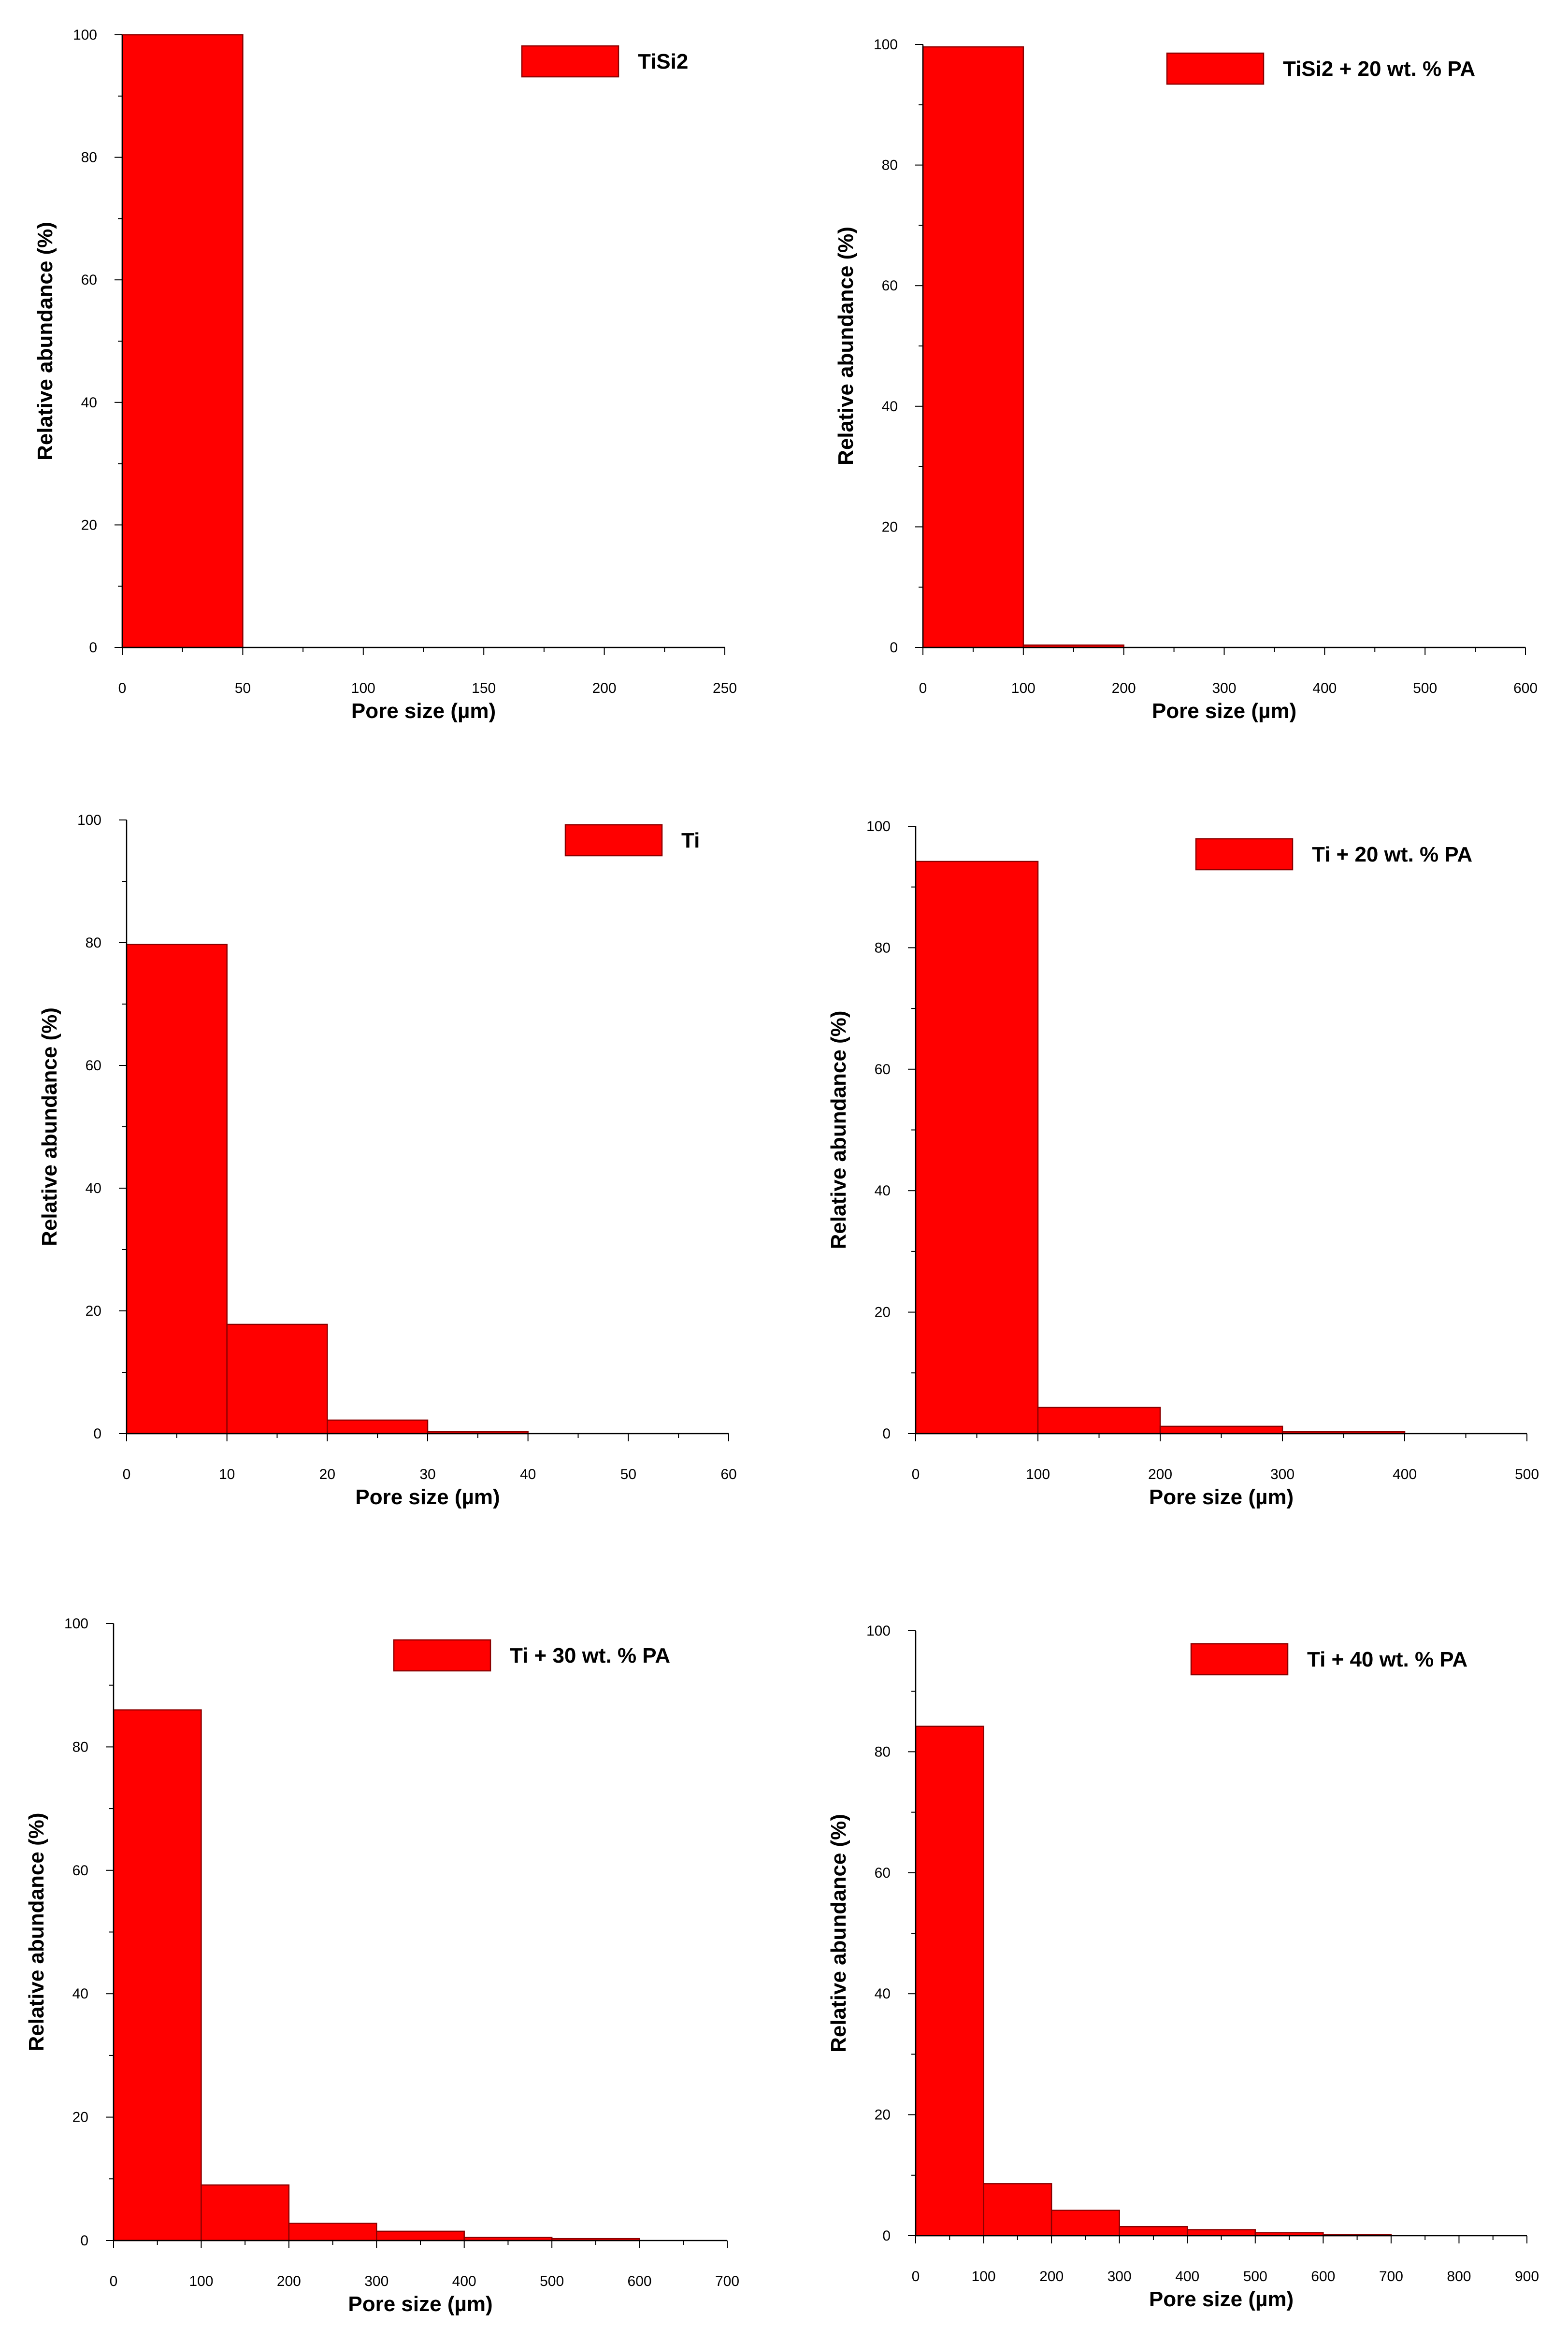 The image size is (1568, 2342). I want to click on x-tick-label-6: 0, so click(916, 2277).